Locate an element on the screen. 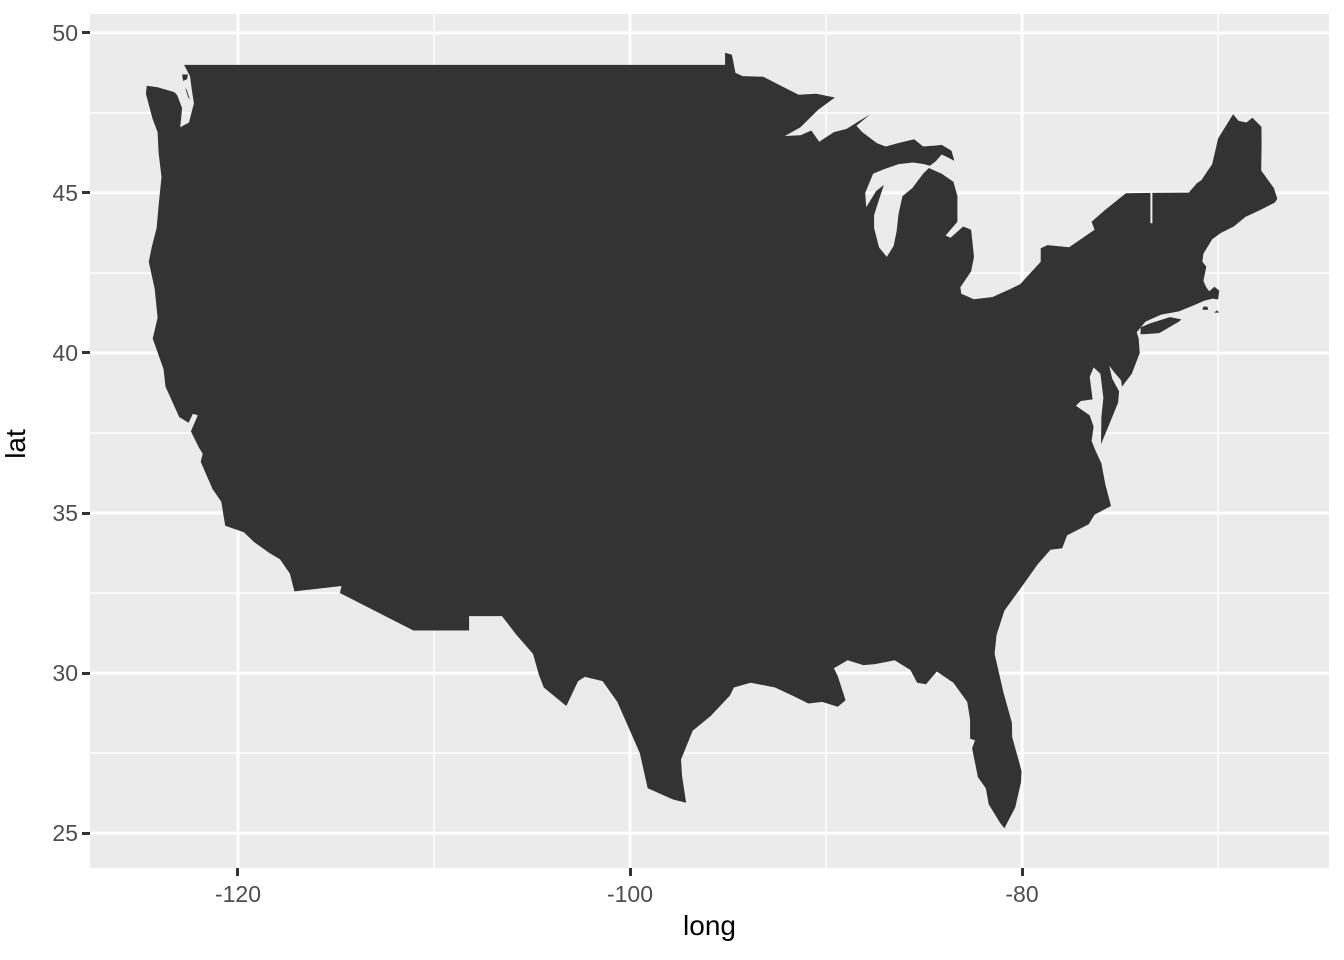 The width and height of the screenshot is (1344, 960). y-tick-label: 45 is located at coordinates (65, 193).